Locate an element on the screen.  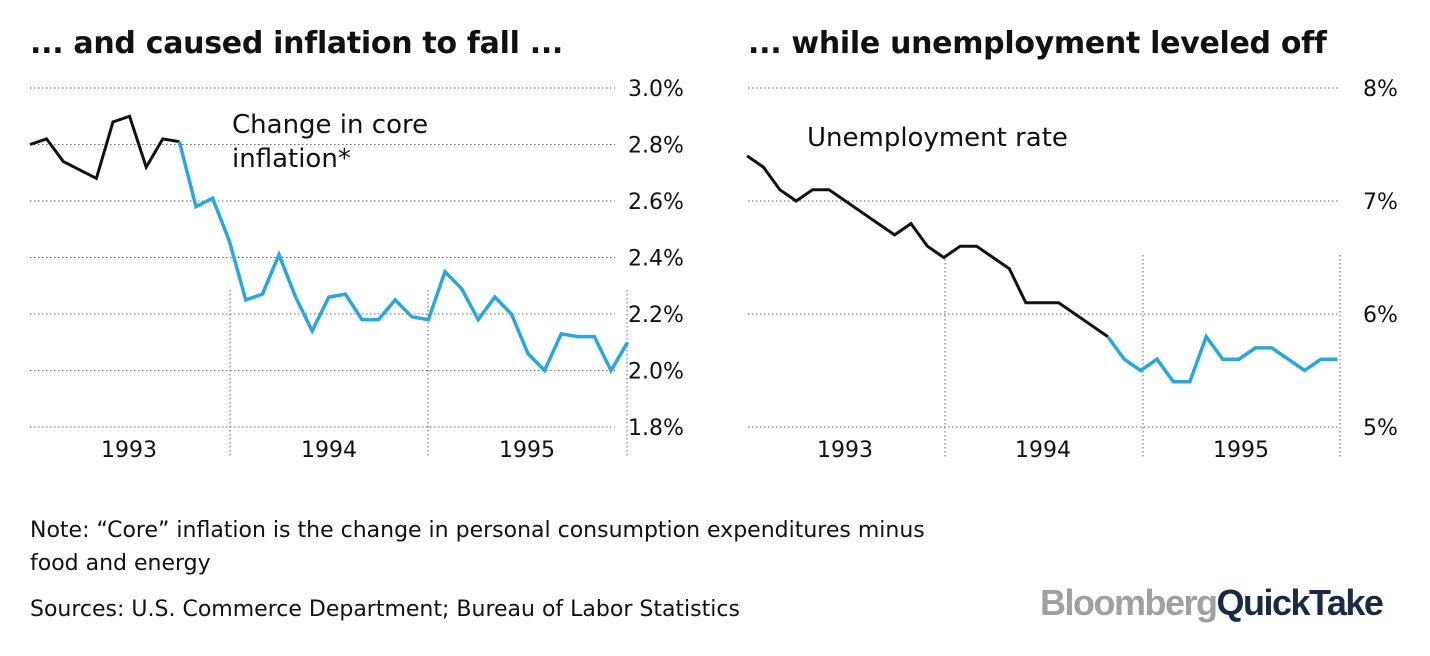
unemployment-series-annotation: Unemployment rate is located at coordinates (937, 138).